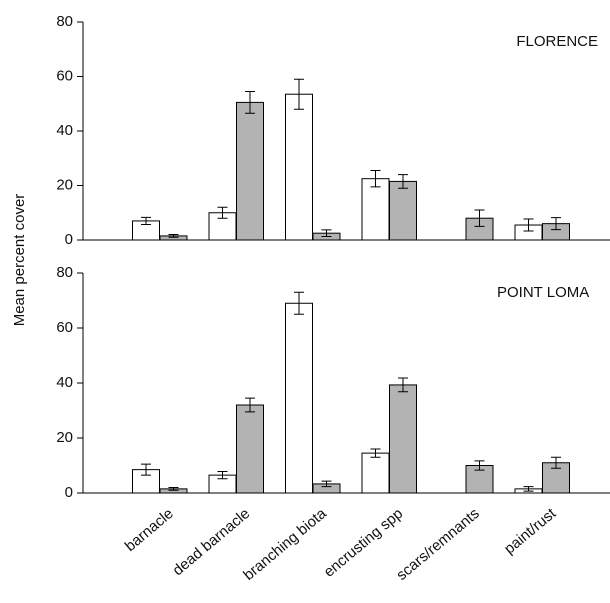  What do you see at coordinates (364, 543) in the screenshot?
I see `x-tick-label: encrusting spp` at bounding box center [364, 543].